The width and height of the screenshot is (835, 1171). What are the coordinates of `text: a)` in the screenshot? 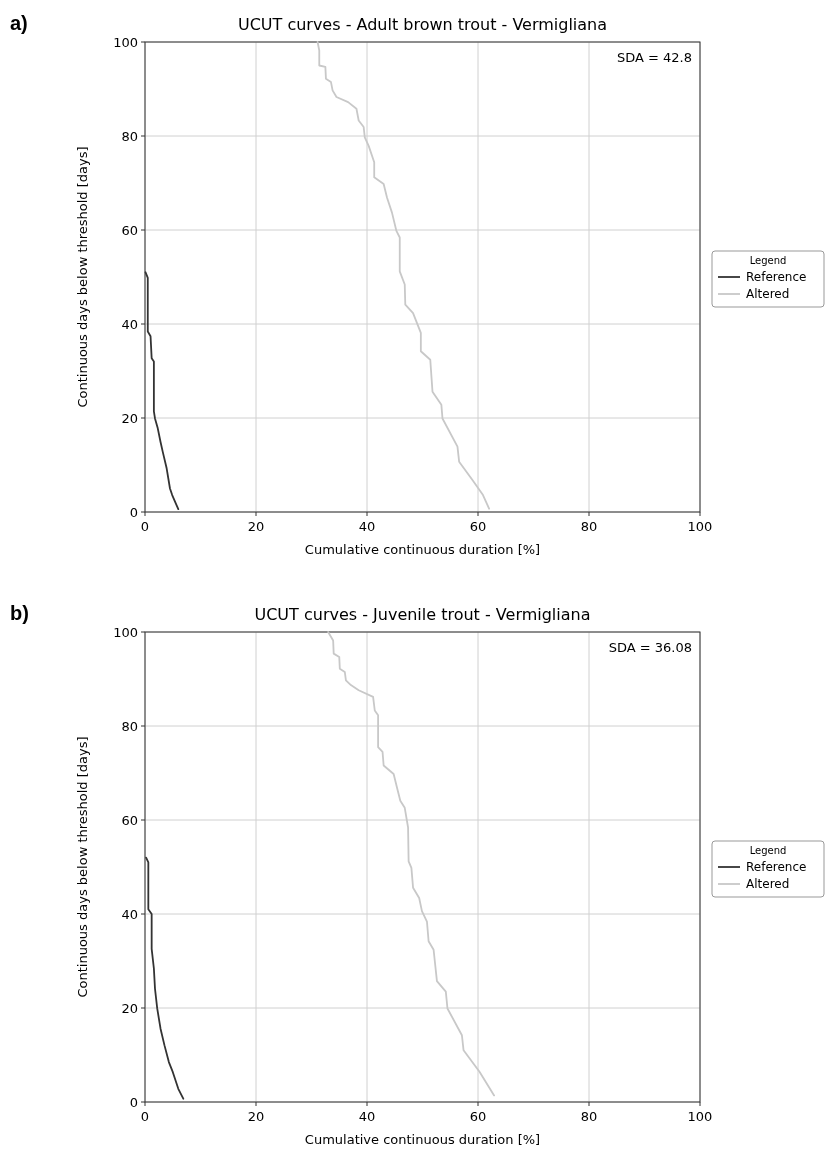 It's located at (19, 23).